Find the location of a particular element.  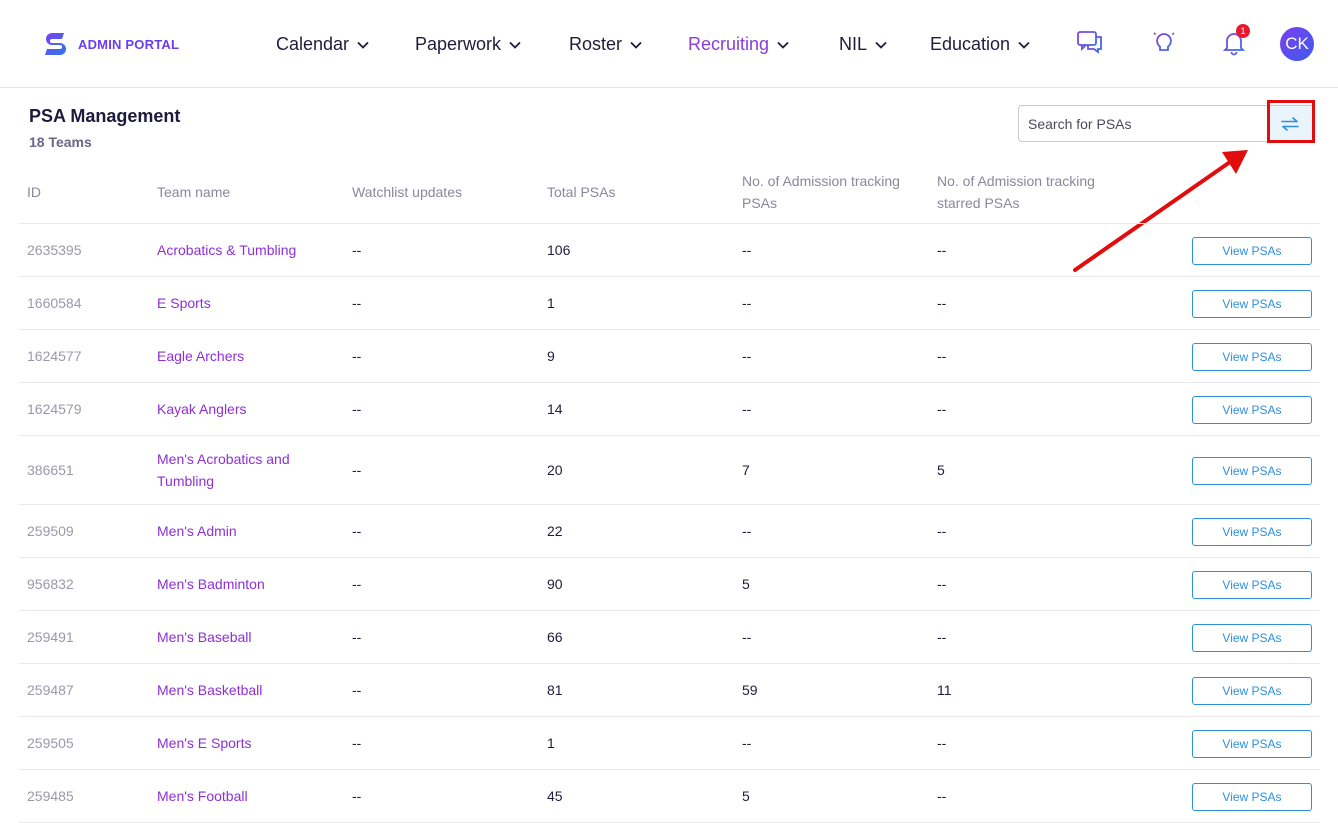

bell-icon: 1 is located at coordinates (1235, 40).